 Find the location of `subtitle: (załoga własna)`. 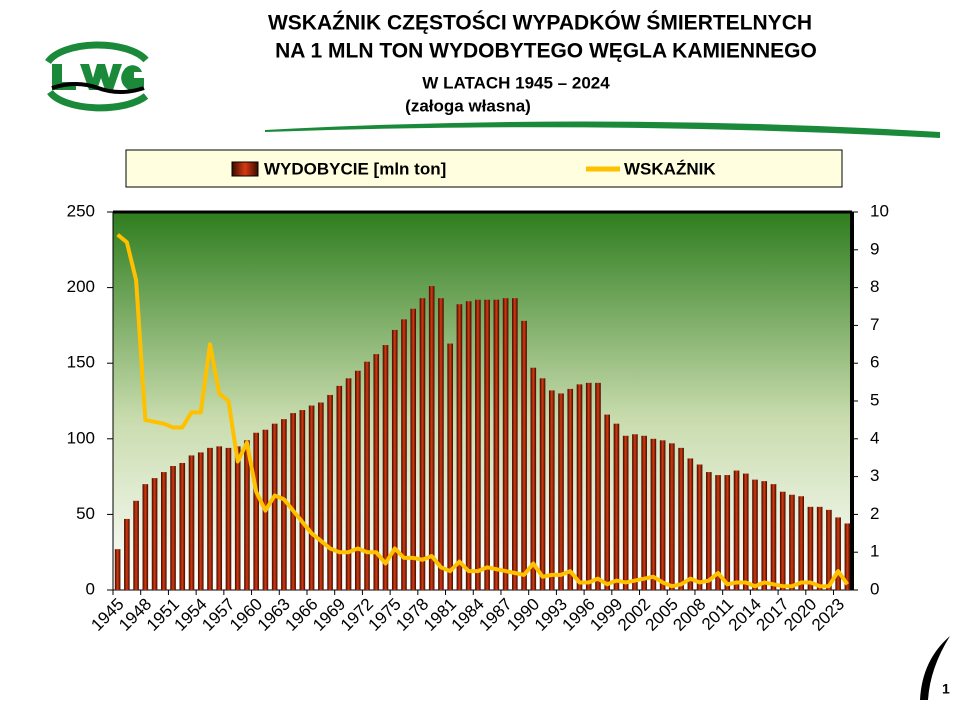

subtitle: (załoga własna) is located at coordinates (468, 105).